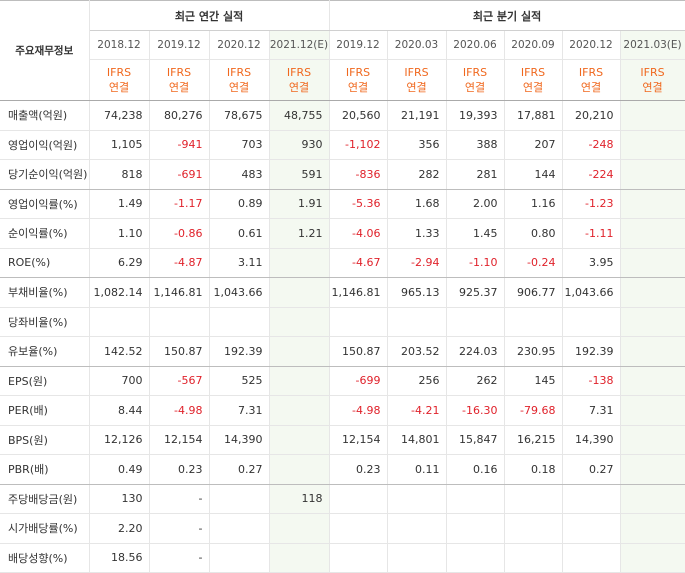 The width and height of the screenshot is (685, 573). What do you see at coordinates (342, 528) in the screenshot?
I see `table-row: 시가배당률(%) 2.20-` at bounding box center [342, 528].